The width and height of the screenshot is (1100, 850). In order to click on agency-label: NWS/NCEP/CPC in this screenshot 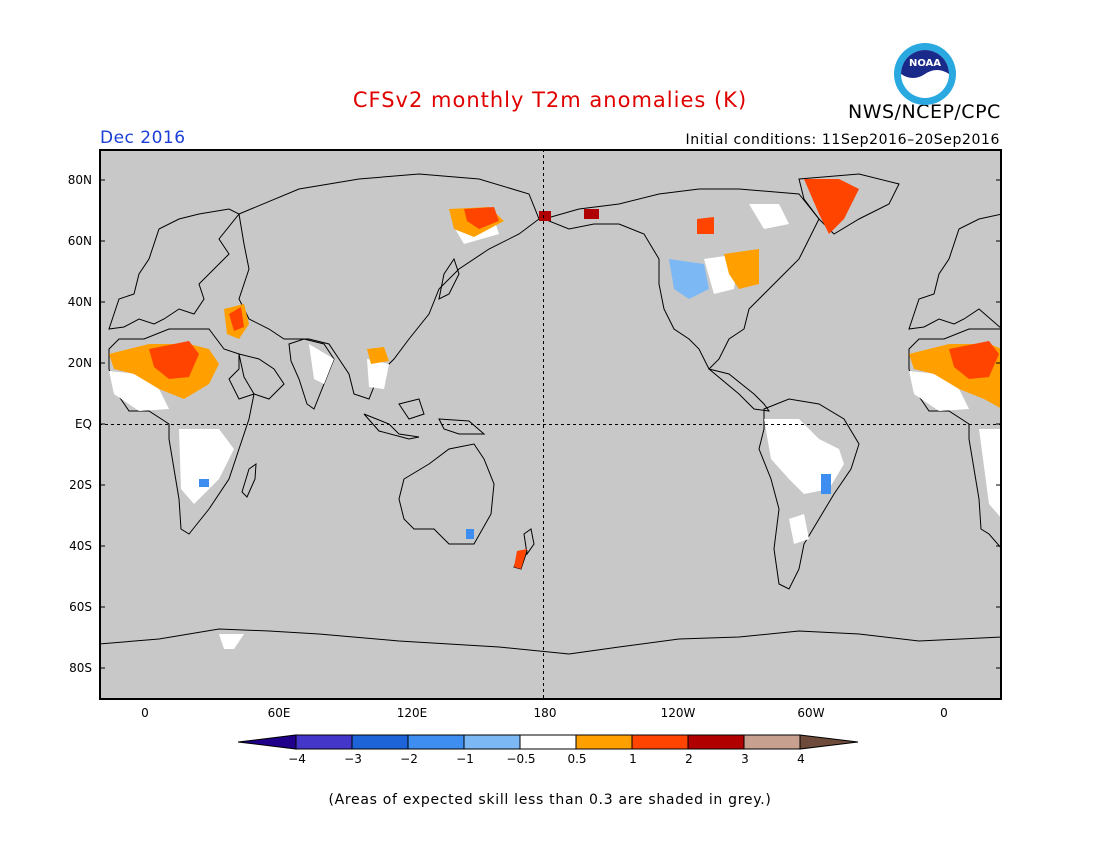, I will do `click(924, 112)`.